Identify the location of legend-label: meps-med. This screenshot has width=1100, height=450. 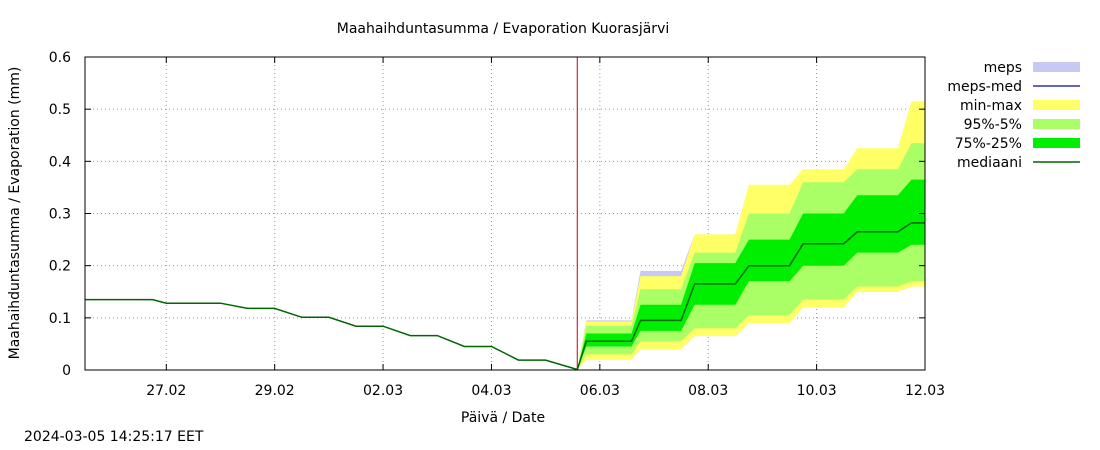
(984, 87).